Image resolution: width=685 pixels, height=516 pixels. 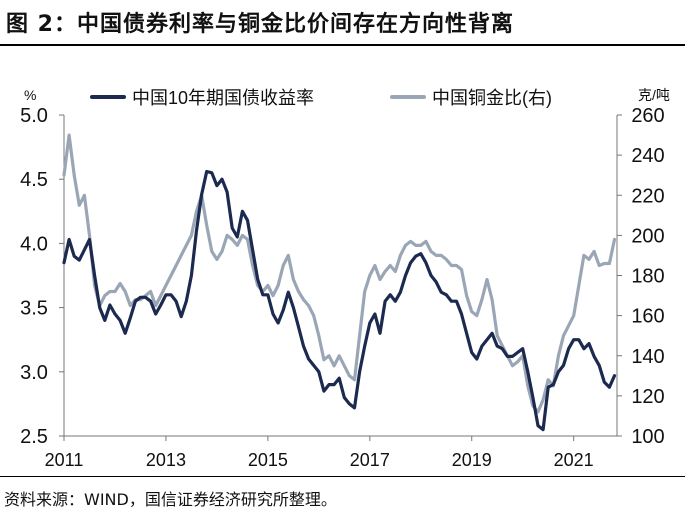 What do you see at coordinates (647, 397) in the screenshot?
I see `y-right-tick-label: 120` at bounding box center [647, 397].